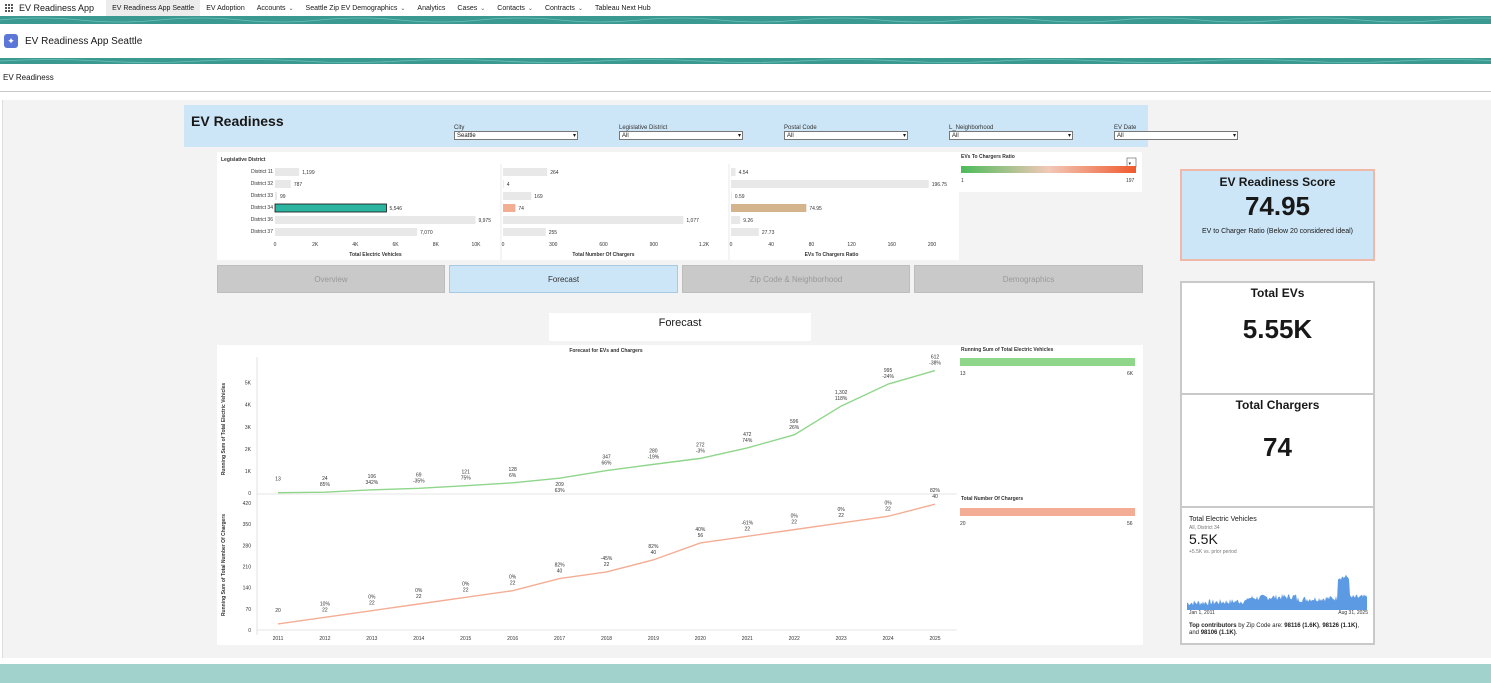 Image resolution: width=1491 pixels, height=683 pixels. Describe the element at coordinates (9, 8) in the screenshot. I see `app-launcher-icon` at that location.